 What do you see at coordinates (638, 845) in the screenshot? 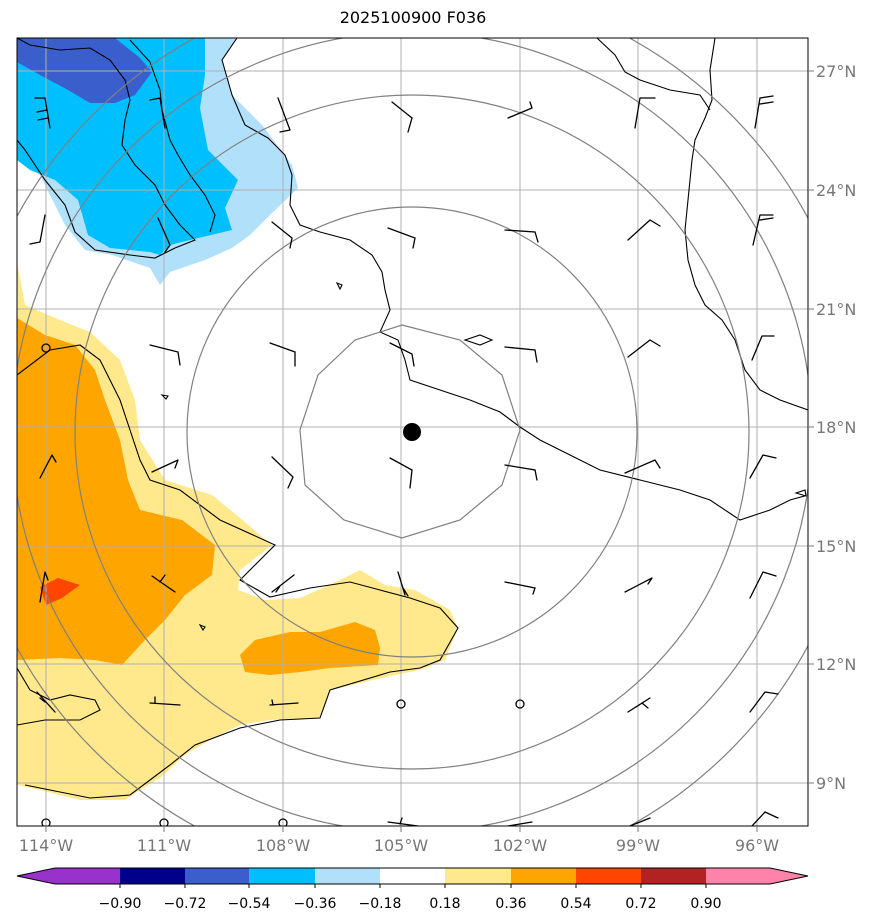
I see `lon-label: 99°W` at bounding box center [638, 845].